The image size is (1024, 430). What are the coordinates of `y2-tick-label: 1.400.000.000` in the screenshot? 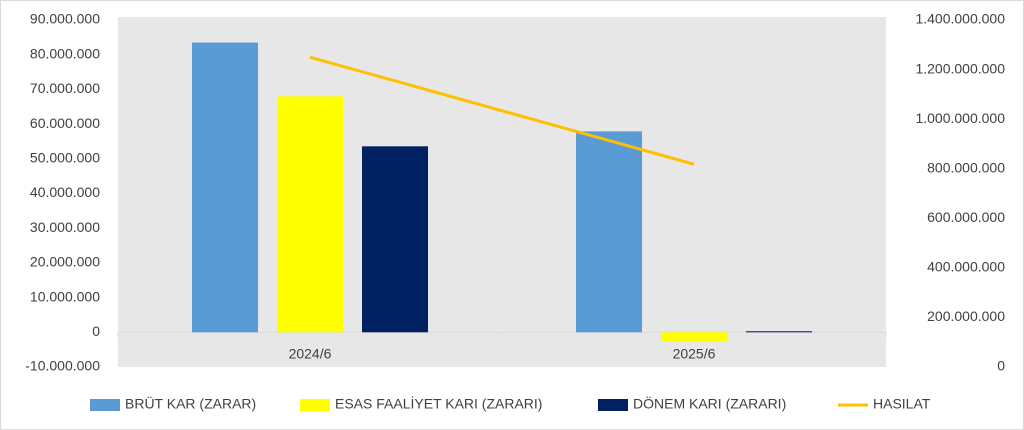 It's located at (960, 19).